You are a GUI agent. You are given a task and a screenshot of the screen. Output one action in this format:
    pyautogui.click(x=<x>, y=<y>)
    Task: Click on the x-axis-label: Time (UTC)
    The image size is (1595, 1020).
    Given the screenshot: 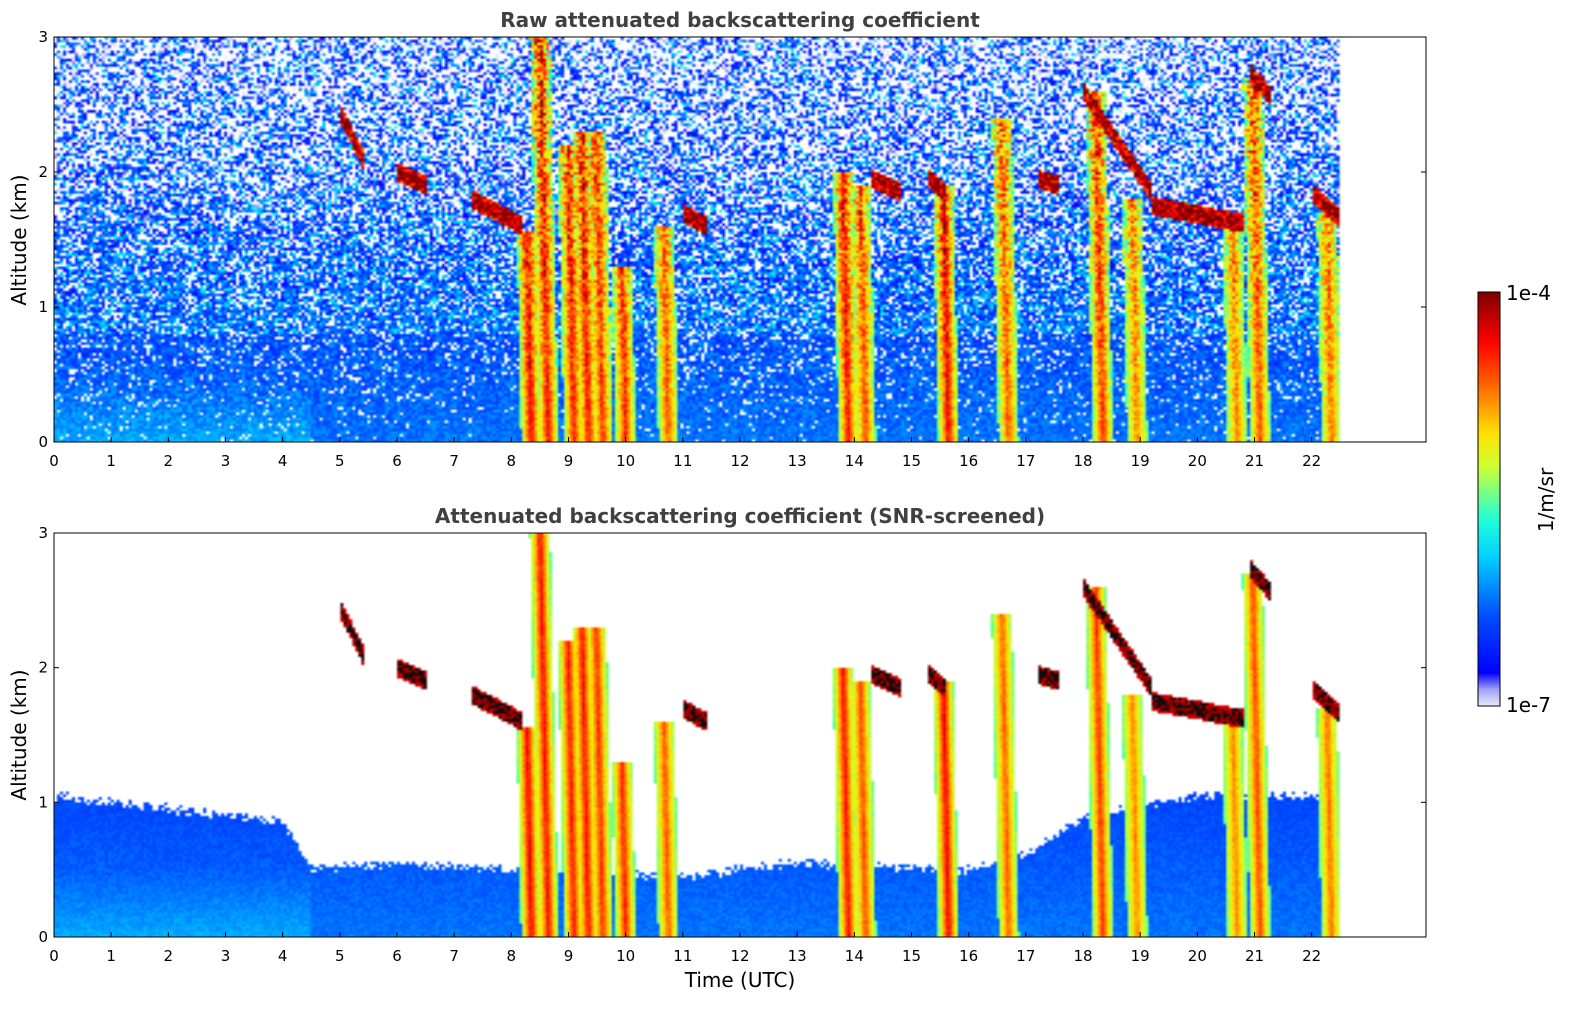 What is the action you would take?
    pyautogui.click(x=740, y=980)
    